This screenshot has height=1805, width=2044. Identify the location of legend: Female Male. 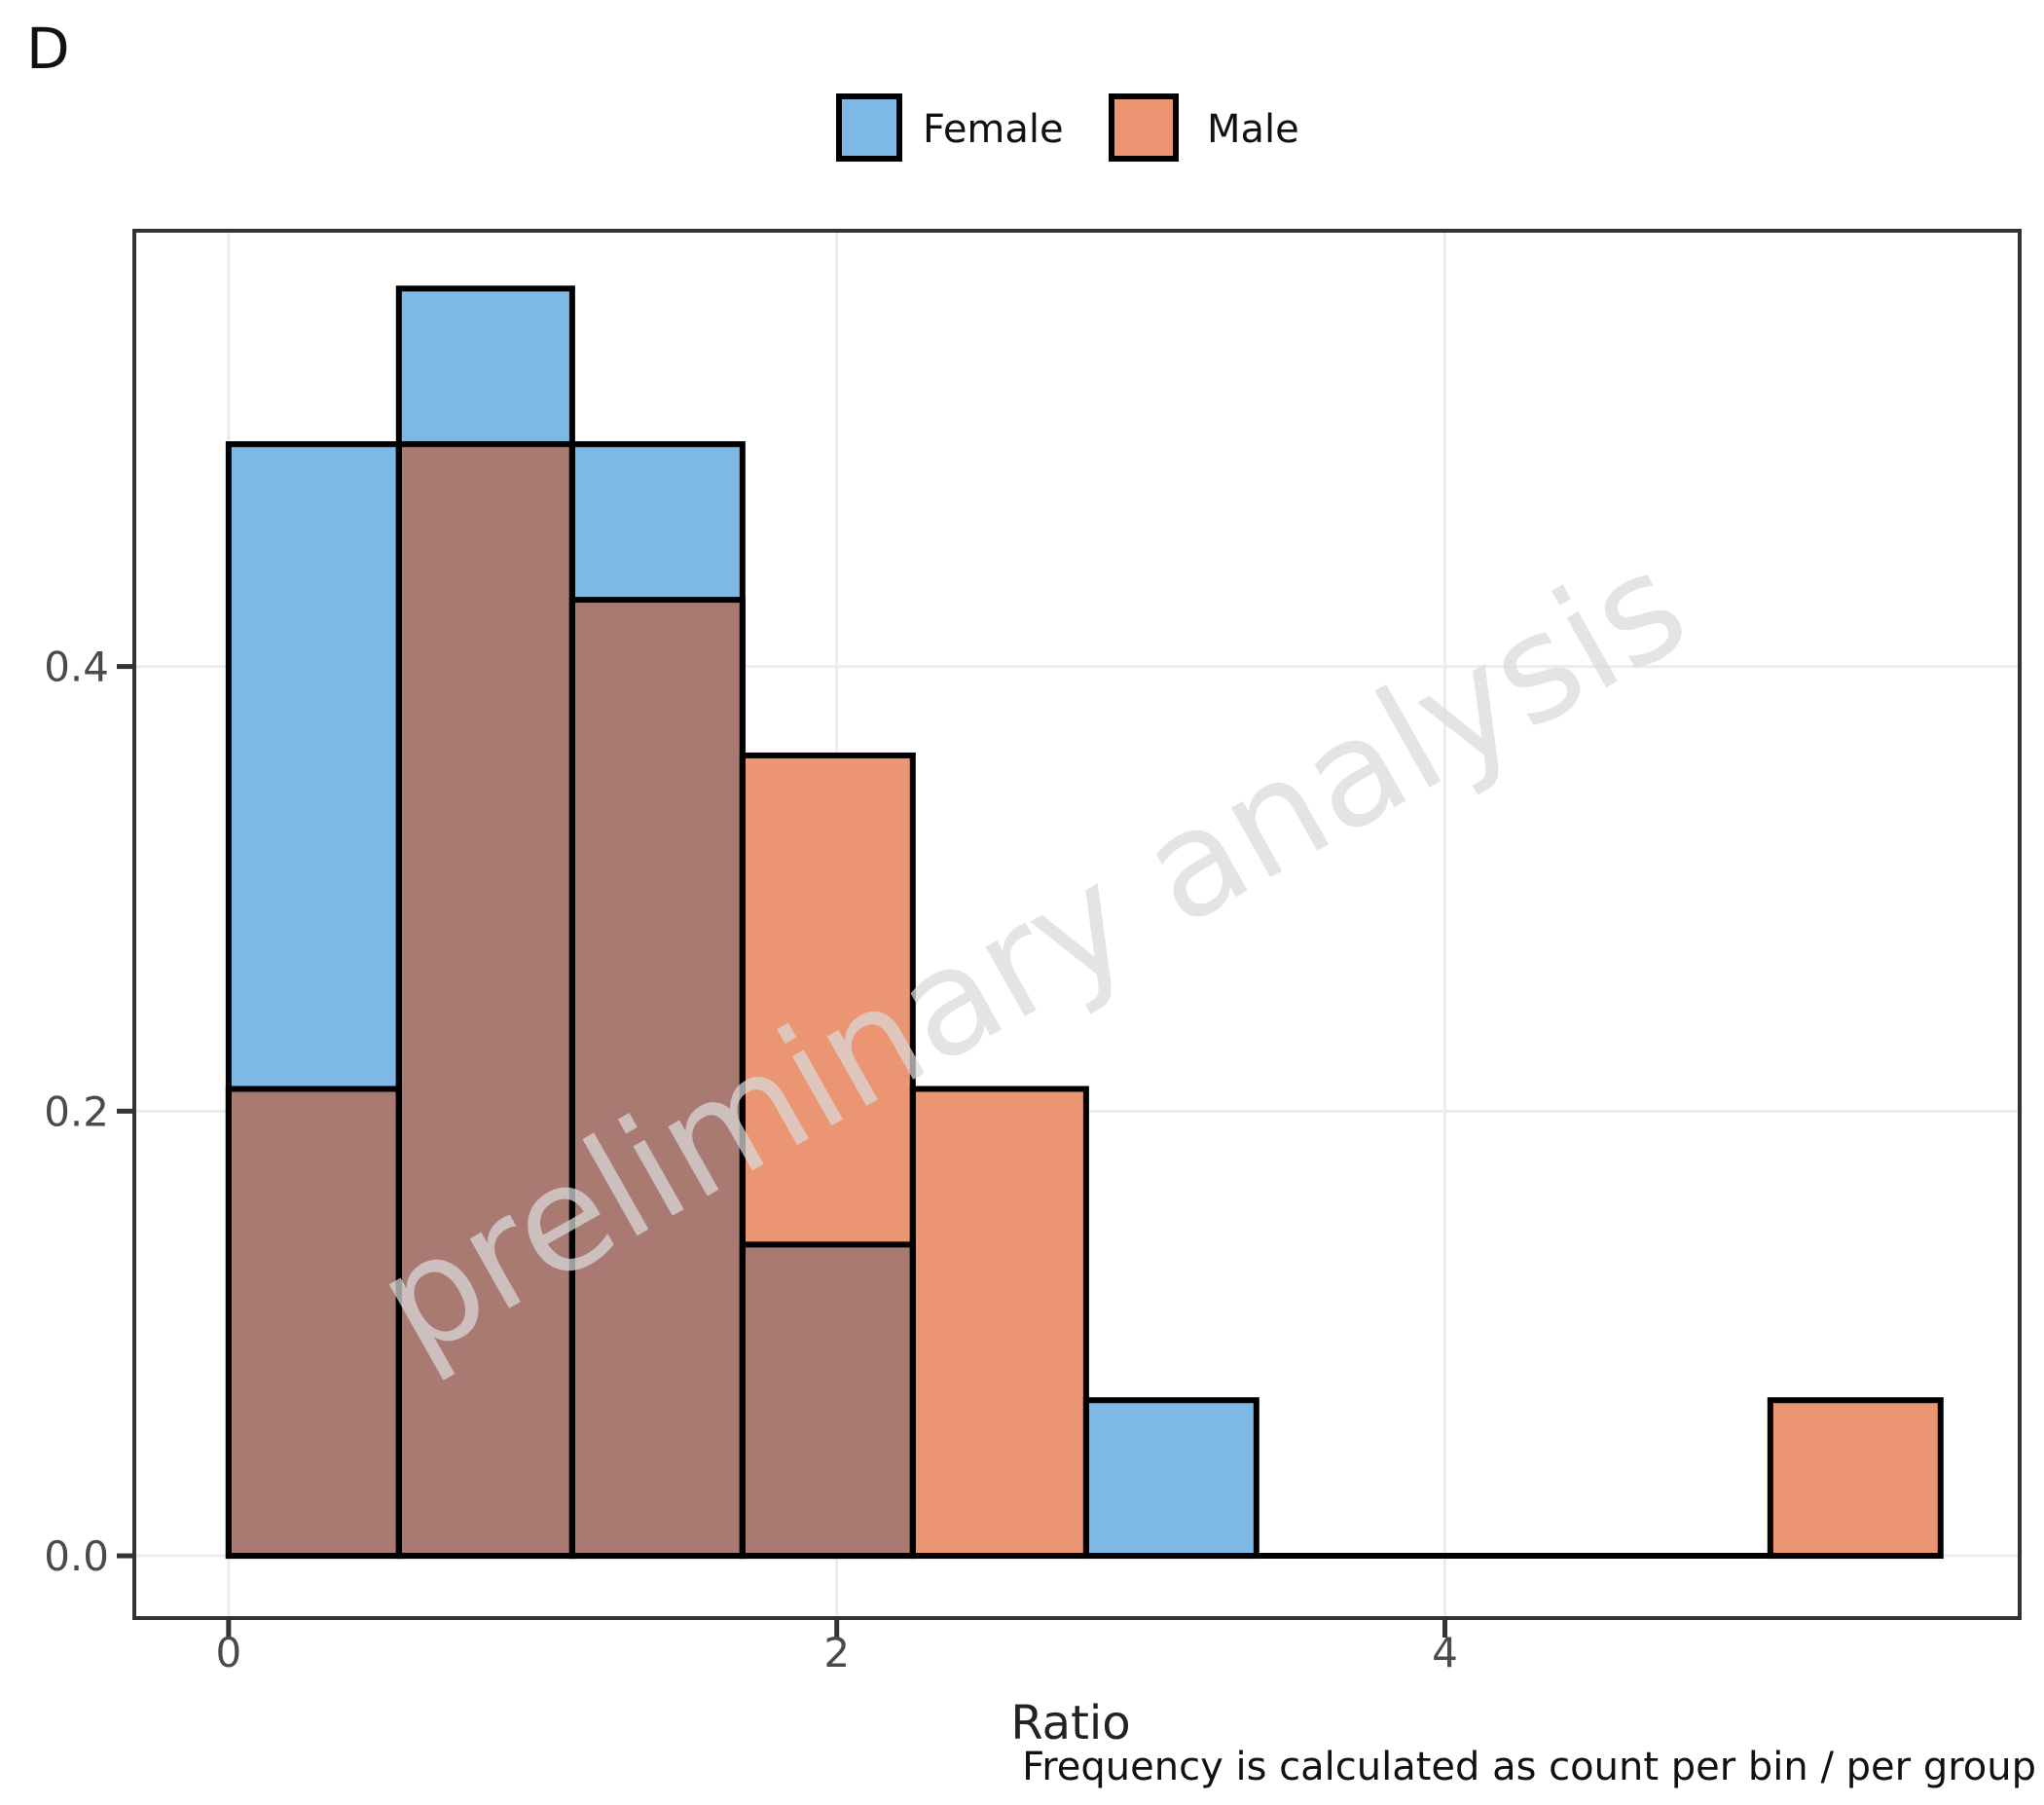
(1067, 128).